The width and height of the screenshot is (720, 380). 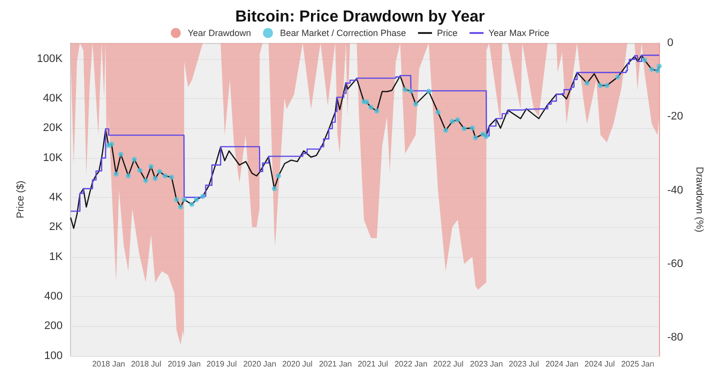 I want to click on x-tick-label: 2022 Jul, so click(x=448, y=364).